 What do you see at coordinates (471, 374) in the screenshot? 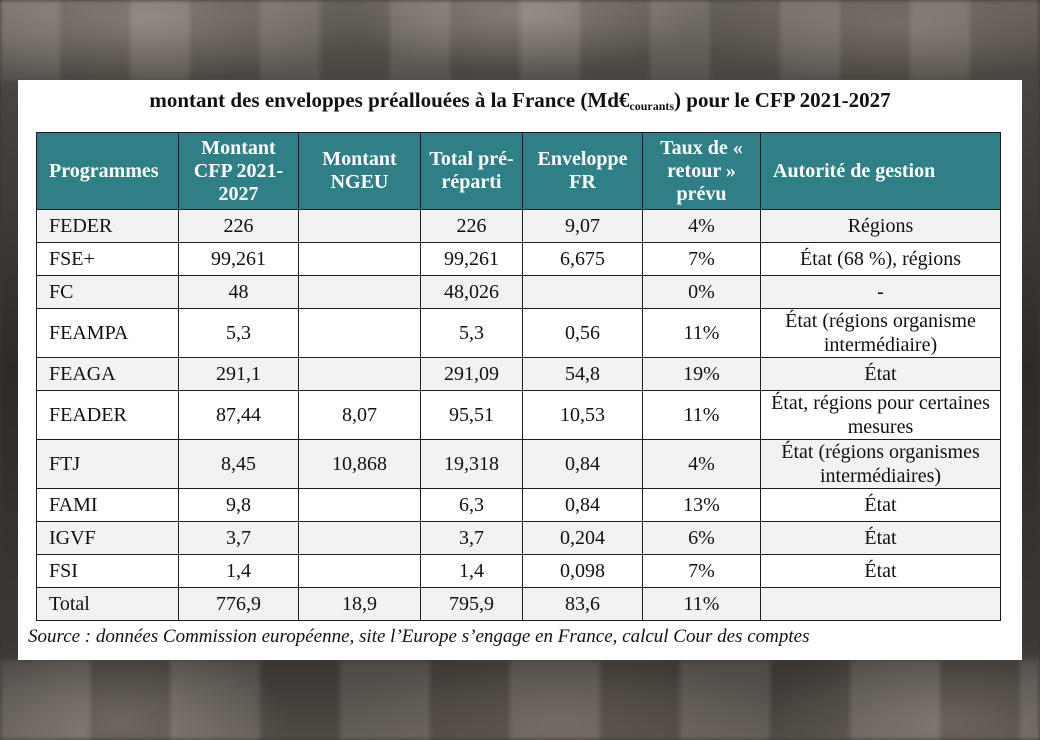
I see `cell-total: 291,09` at bounding box center [471, 374].